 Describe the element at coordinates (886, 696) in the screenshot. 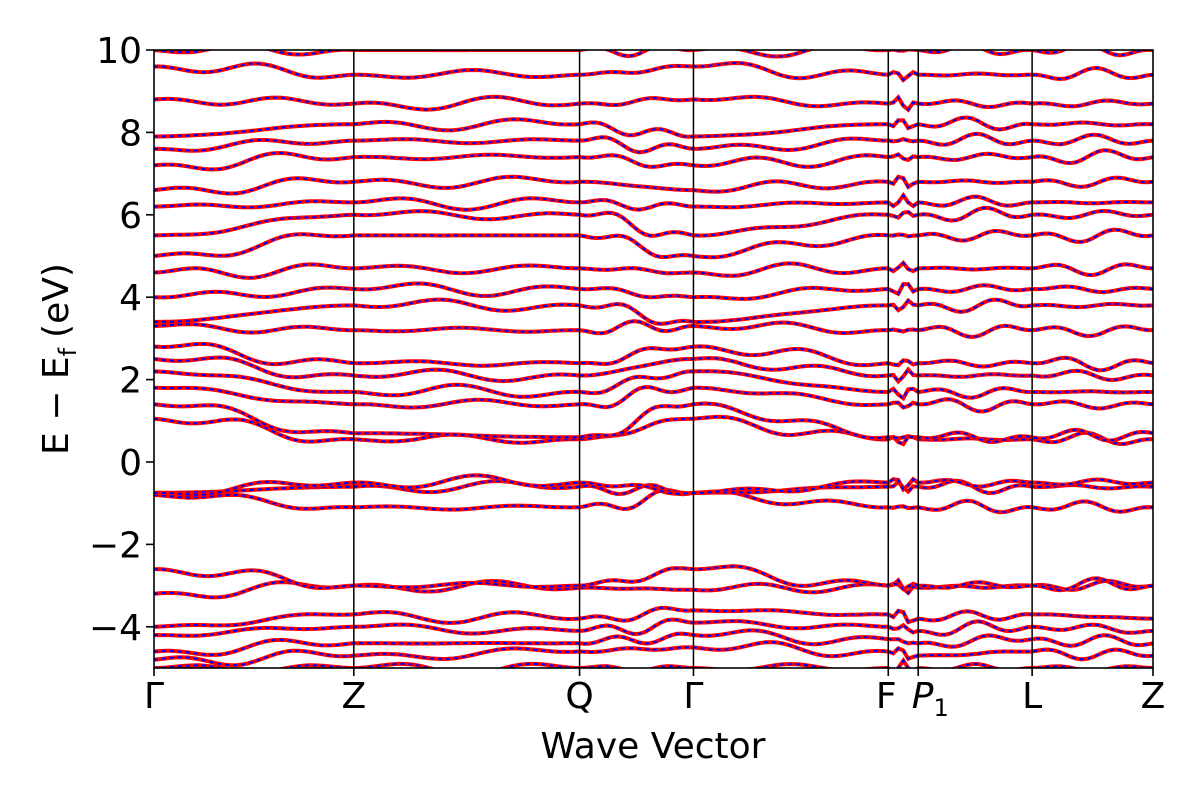

I see `x-tick-label: F` at that location.